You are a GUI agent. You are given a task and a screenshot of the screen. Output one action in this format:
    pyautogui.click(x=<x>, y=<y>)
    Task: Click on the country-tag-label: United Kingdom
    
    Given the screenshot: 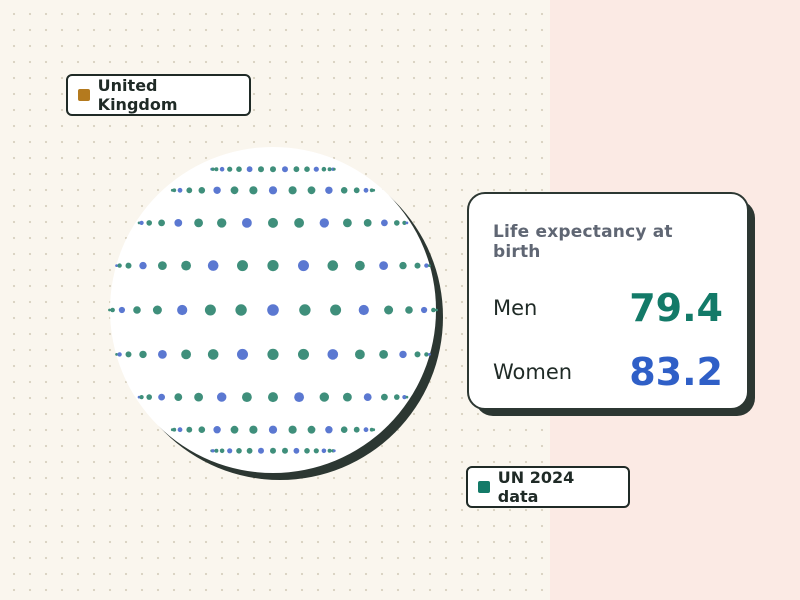 What is the action you would take?
    pyautogui.click(x=137, y=95)
    